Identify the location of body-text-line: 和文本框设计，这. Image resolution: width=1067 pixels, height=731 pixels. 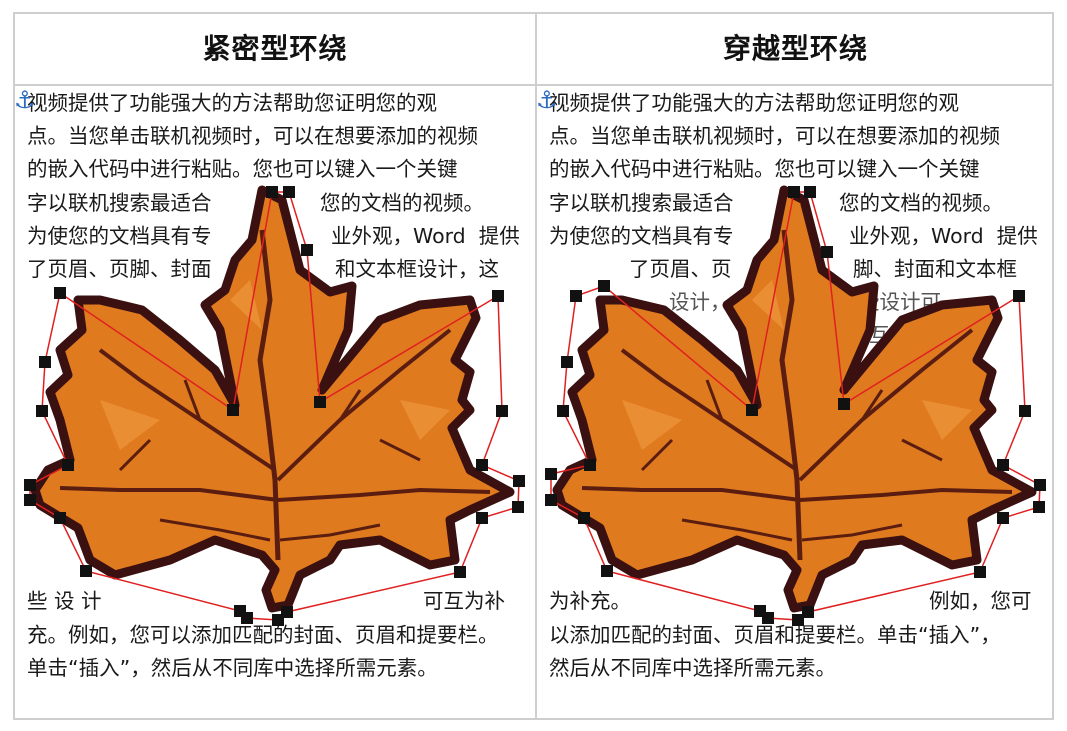
(417, 269).